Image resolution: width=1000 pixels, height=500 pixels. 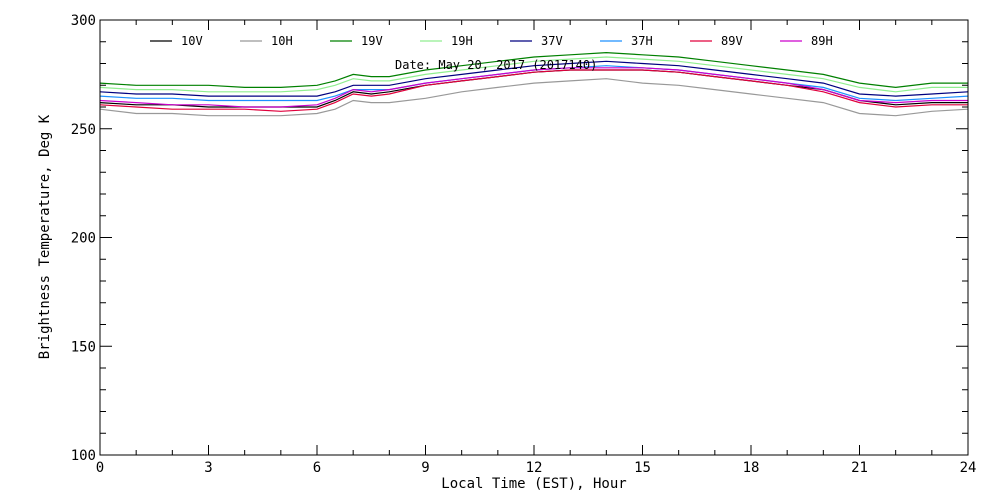 I want to click on y-tick-label: 300, so click(x=83, y=21).